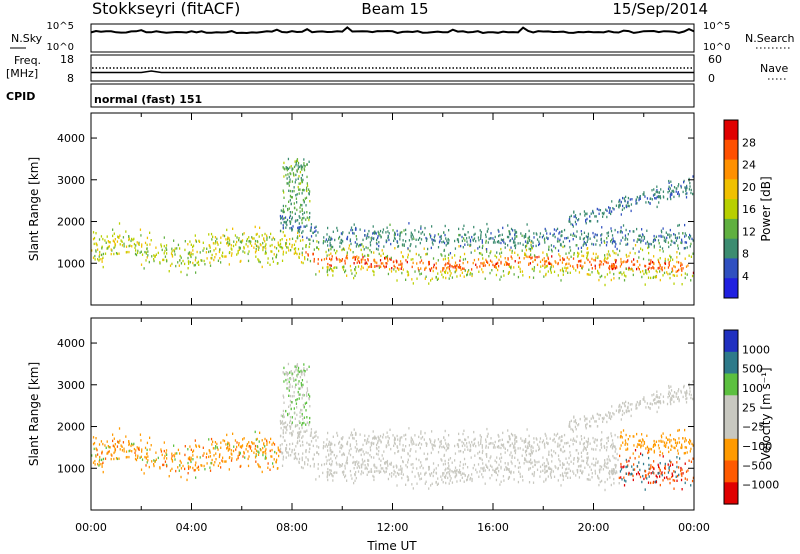  Describe the element at coordinates (166, 9) in the screenshot. I see `station-title: Stokkseyri (fitACF)` at that location.